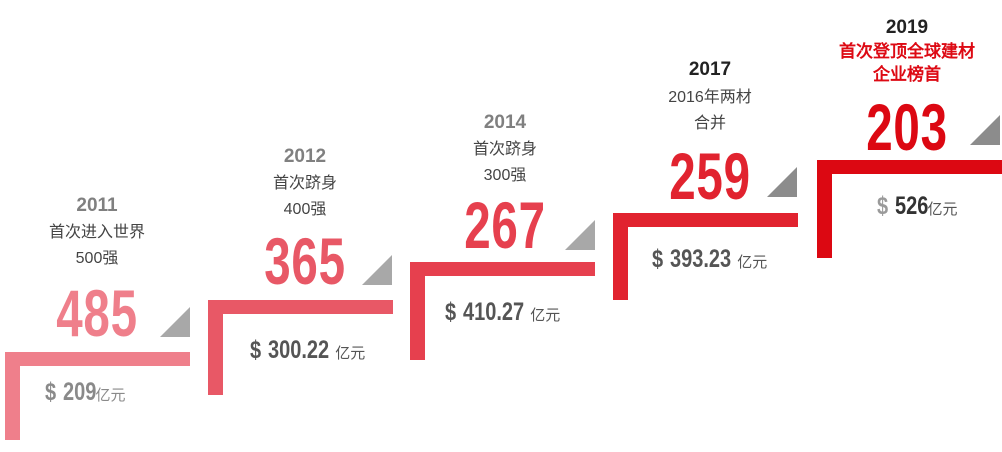 The width and height of the screenshot is (1002, 452). What do you see at coordinates (305, 156) in the screenshot?
I see `step-year: 2012` at bounding box center [305, 156].